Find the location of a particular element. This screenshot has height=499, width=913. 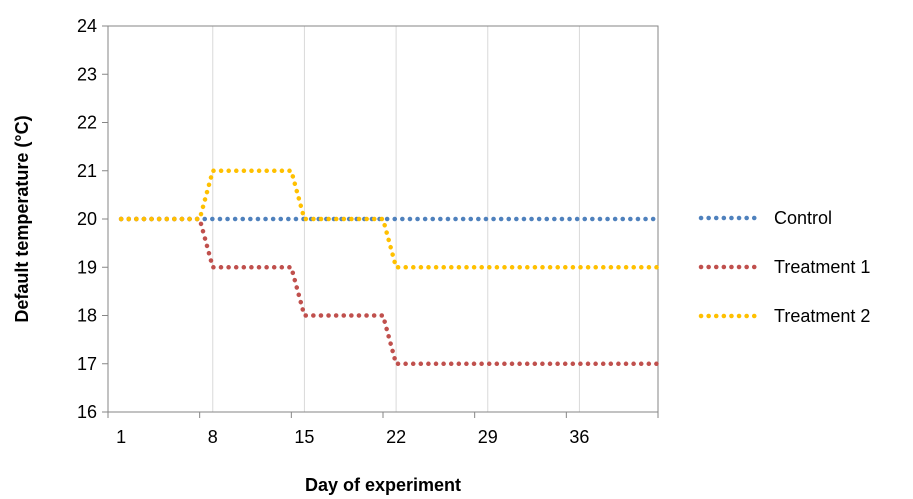

legend-label: Control is located at coordinates (803, 218).